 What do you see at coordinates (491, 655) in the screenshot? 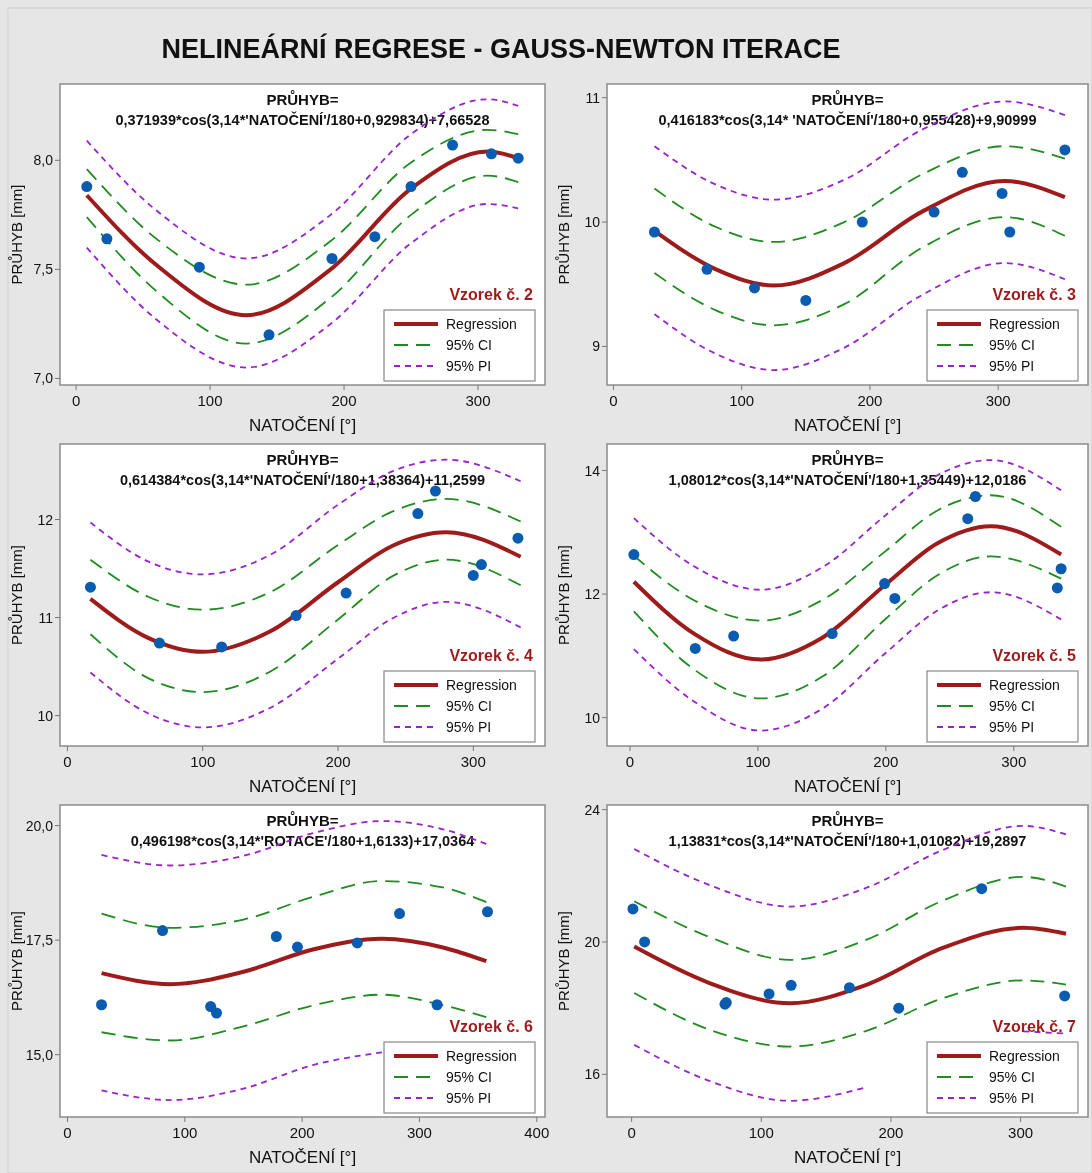
I see `annotation: Vzorek č. 4` at bounding box center [491, 655].